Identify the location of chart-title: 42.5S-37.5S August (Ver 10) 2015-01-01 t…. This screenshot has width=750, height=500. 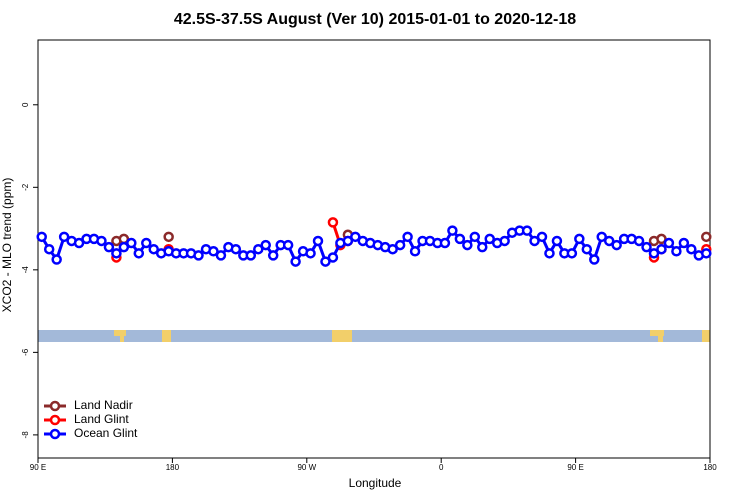
(375, 19).